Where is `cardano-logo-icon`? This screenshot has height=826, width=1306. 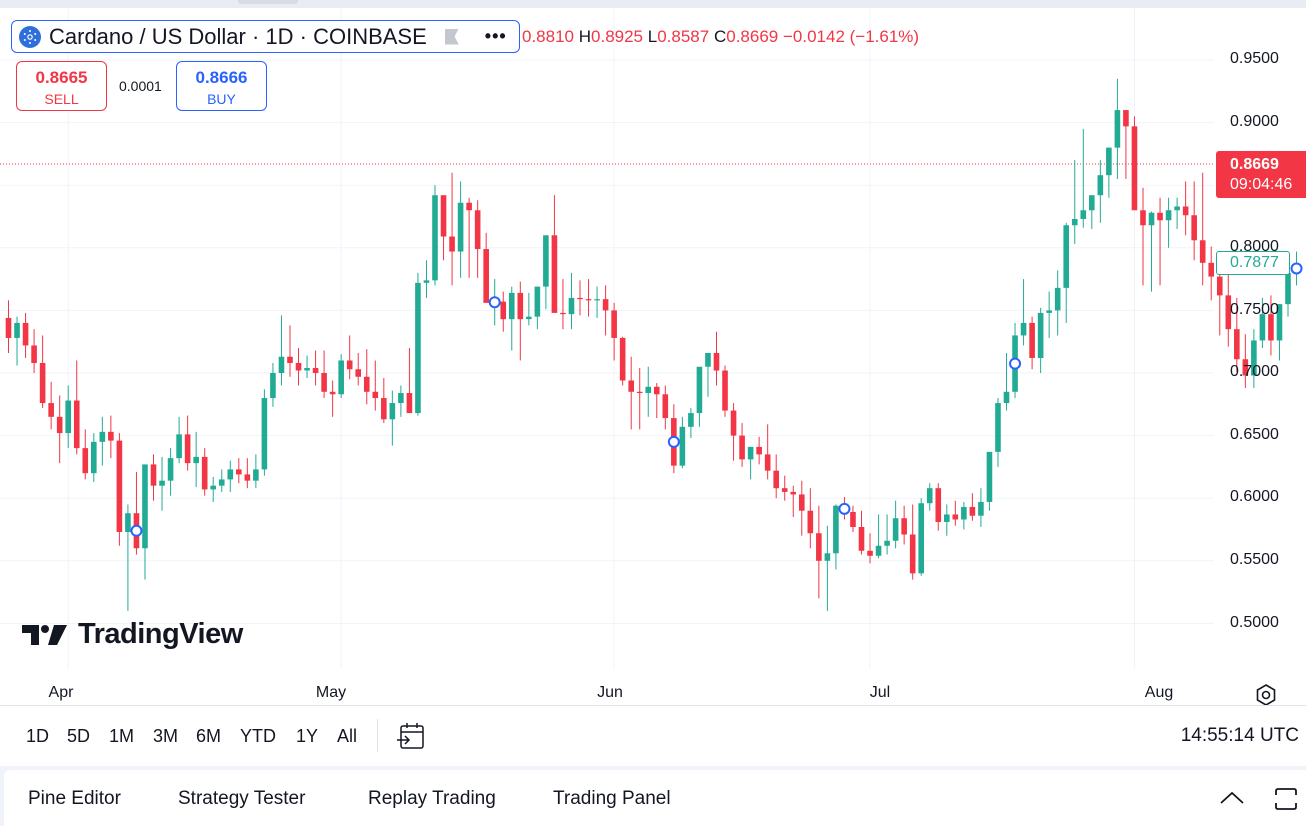 cardano-logo-icon is located at coordinates (30, 36).